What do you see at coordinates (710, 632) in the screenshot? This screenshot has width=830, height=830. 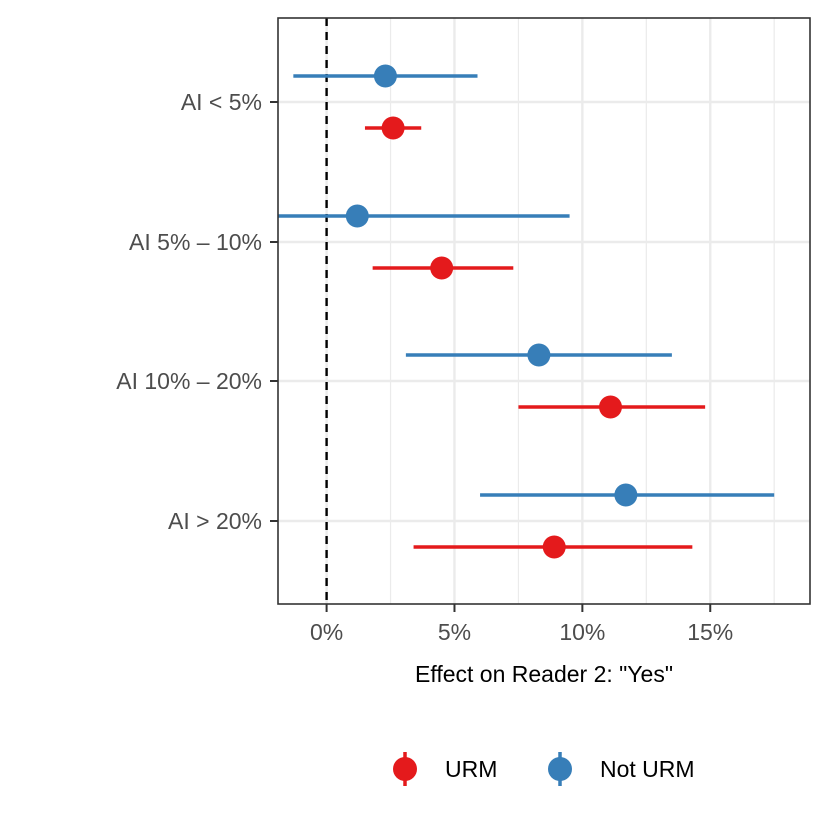 I see `x-tick-label: 15%` at bounding box center [710, 632].